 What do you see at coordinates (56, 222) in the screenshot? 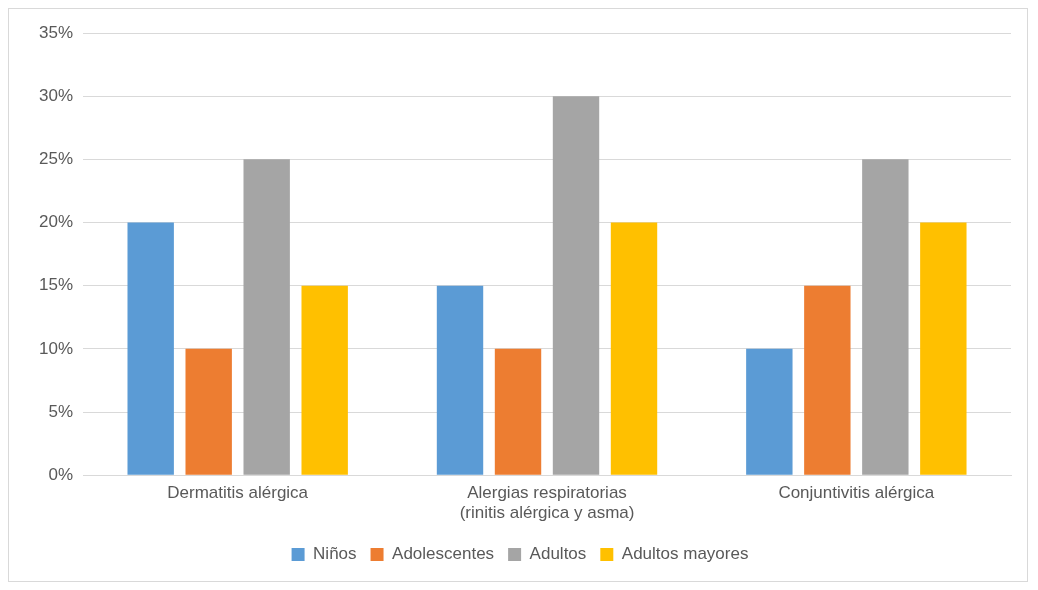
I see `y-tick-label: 20%` at bounding box center [56, 222].